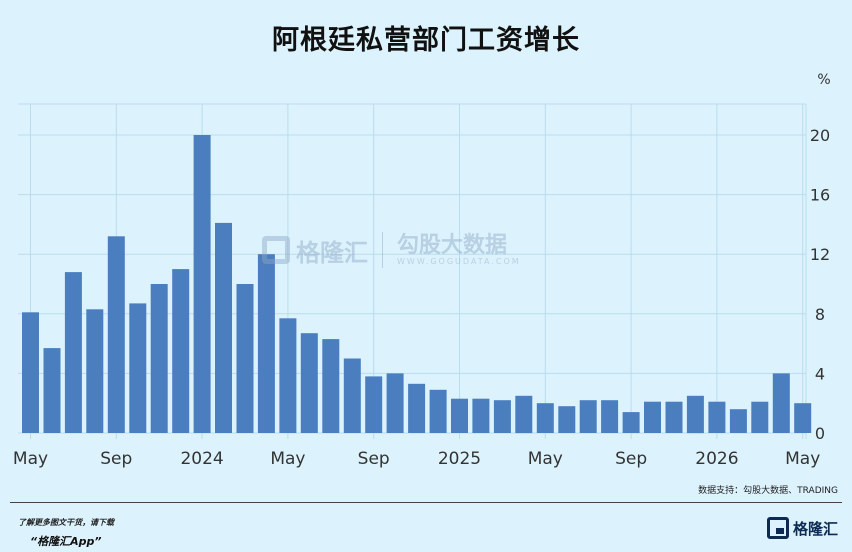 This screenshot has width=852, height=552. Describe the element at coordinates (201, 459) in the screenshot. I see `x-tick-label: 2024` at that location.